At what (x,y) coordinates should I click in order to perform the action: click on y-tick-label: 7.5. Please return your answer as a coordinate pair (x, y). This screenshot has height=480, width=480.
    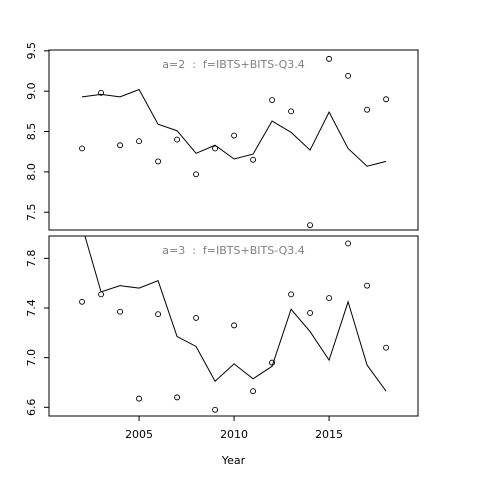
    Looking at the image, I should click on (31, 212).